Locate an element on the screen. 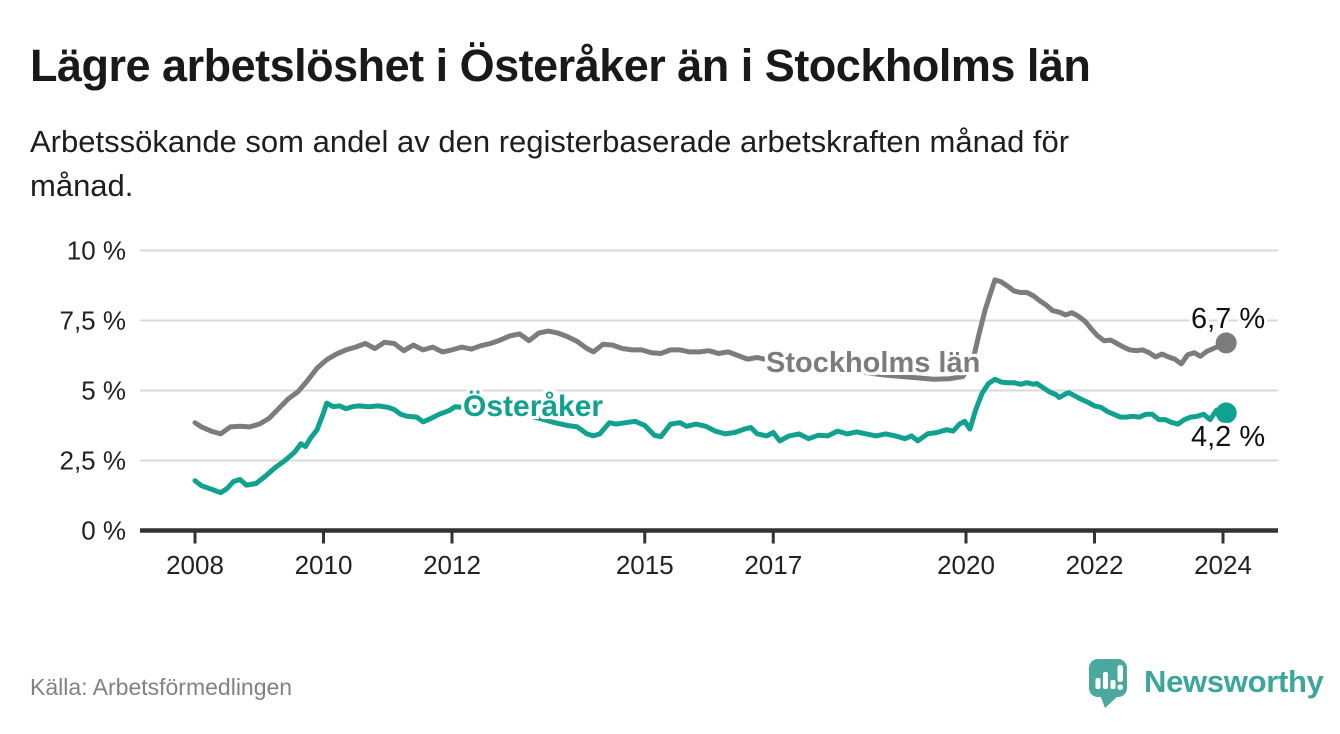 Image resolution: width=1340 pixels, height=734 pixels. source-note: Källa: Arbetsförmedlingen is located at coordinates (161, 687).